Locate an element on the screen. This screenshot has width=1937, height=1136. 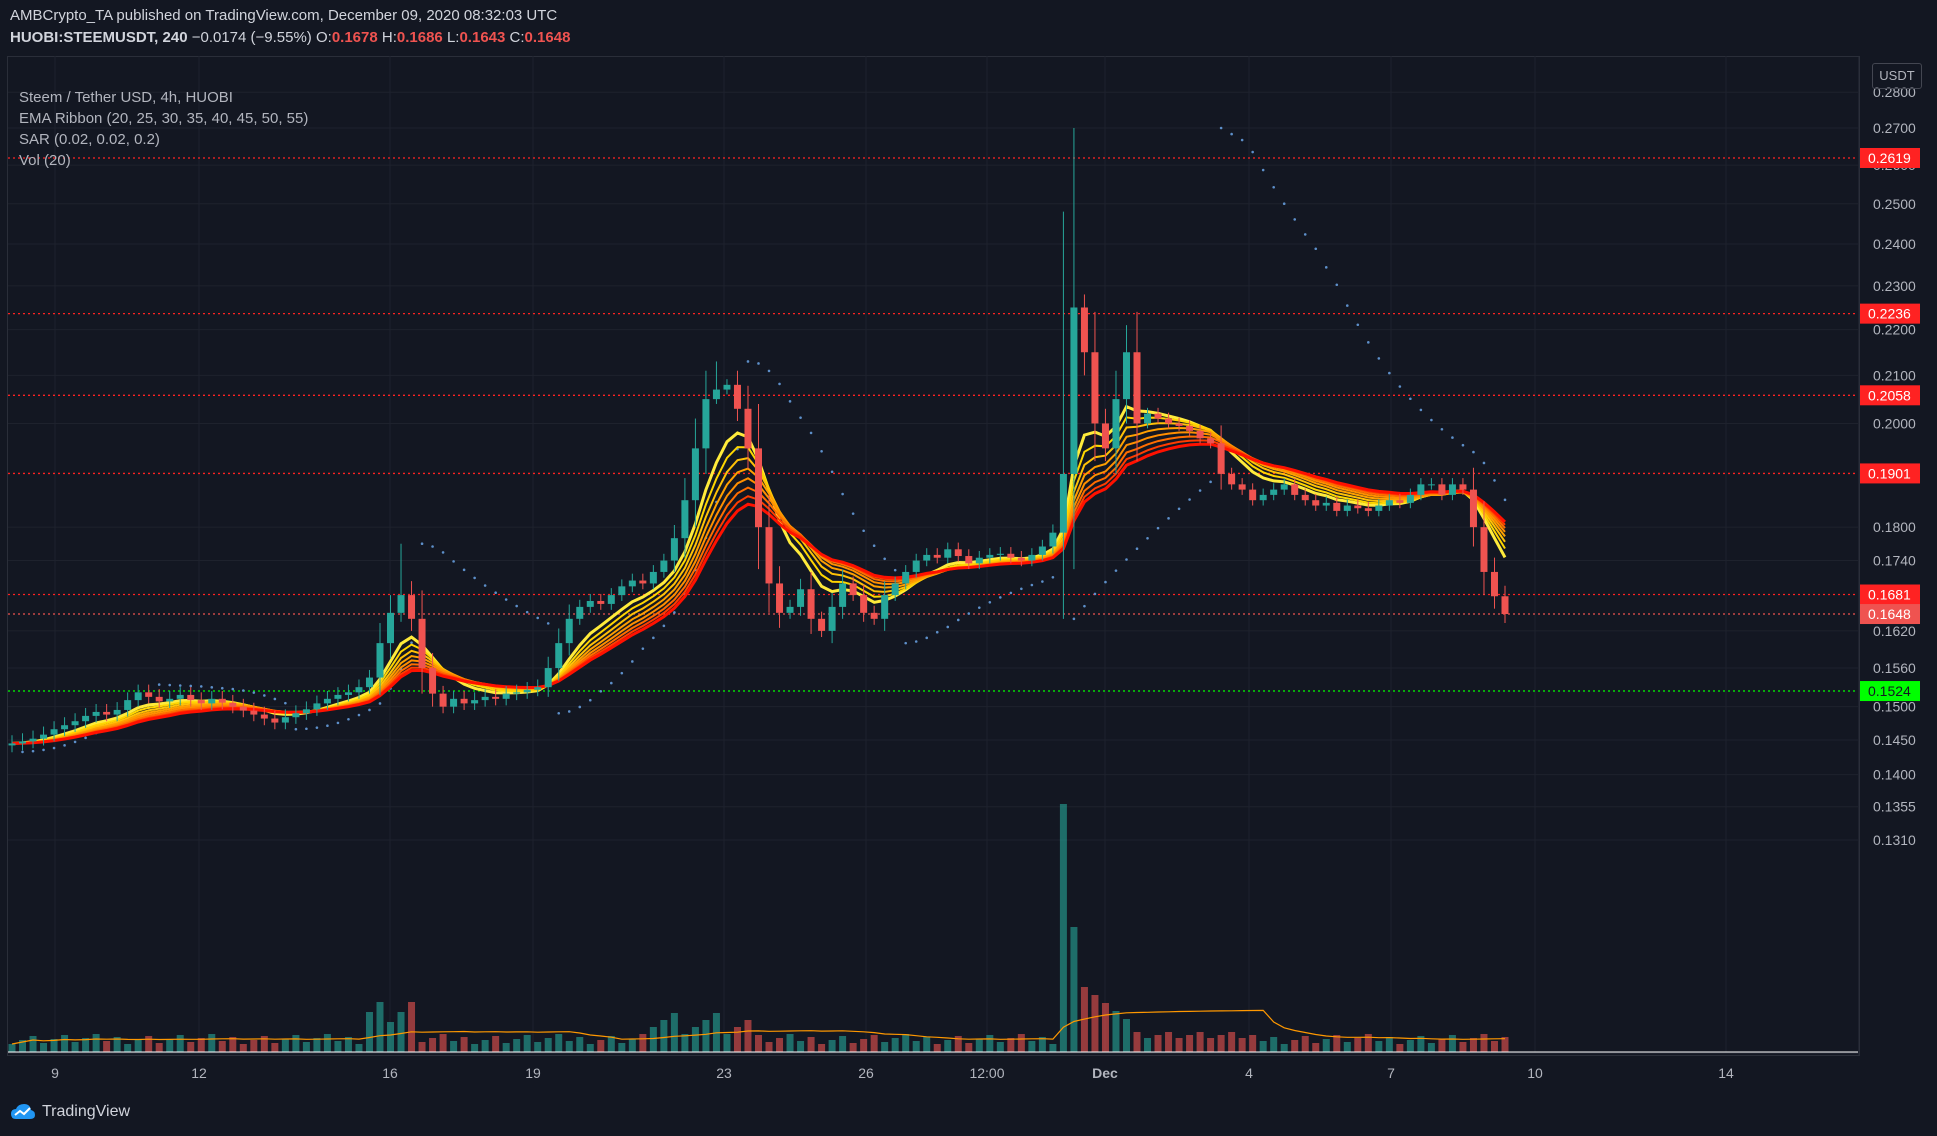
time-tick-label: Dec is located at coordinates (1105, 1073).